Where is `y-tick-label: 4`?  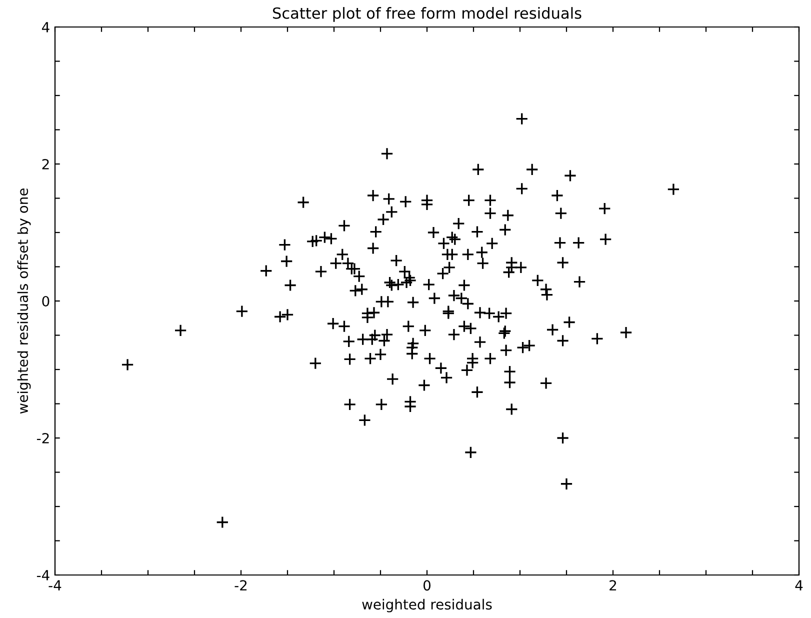
y-tick-label: 4 is located at coordinates (46, 27).